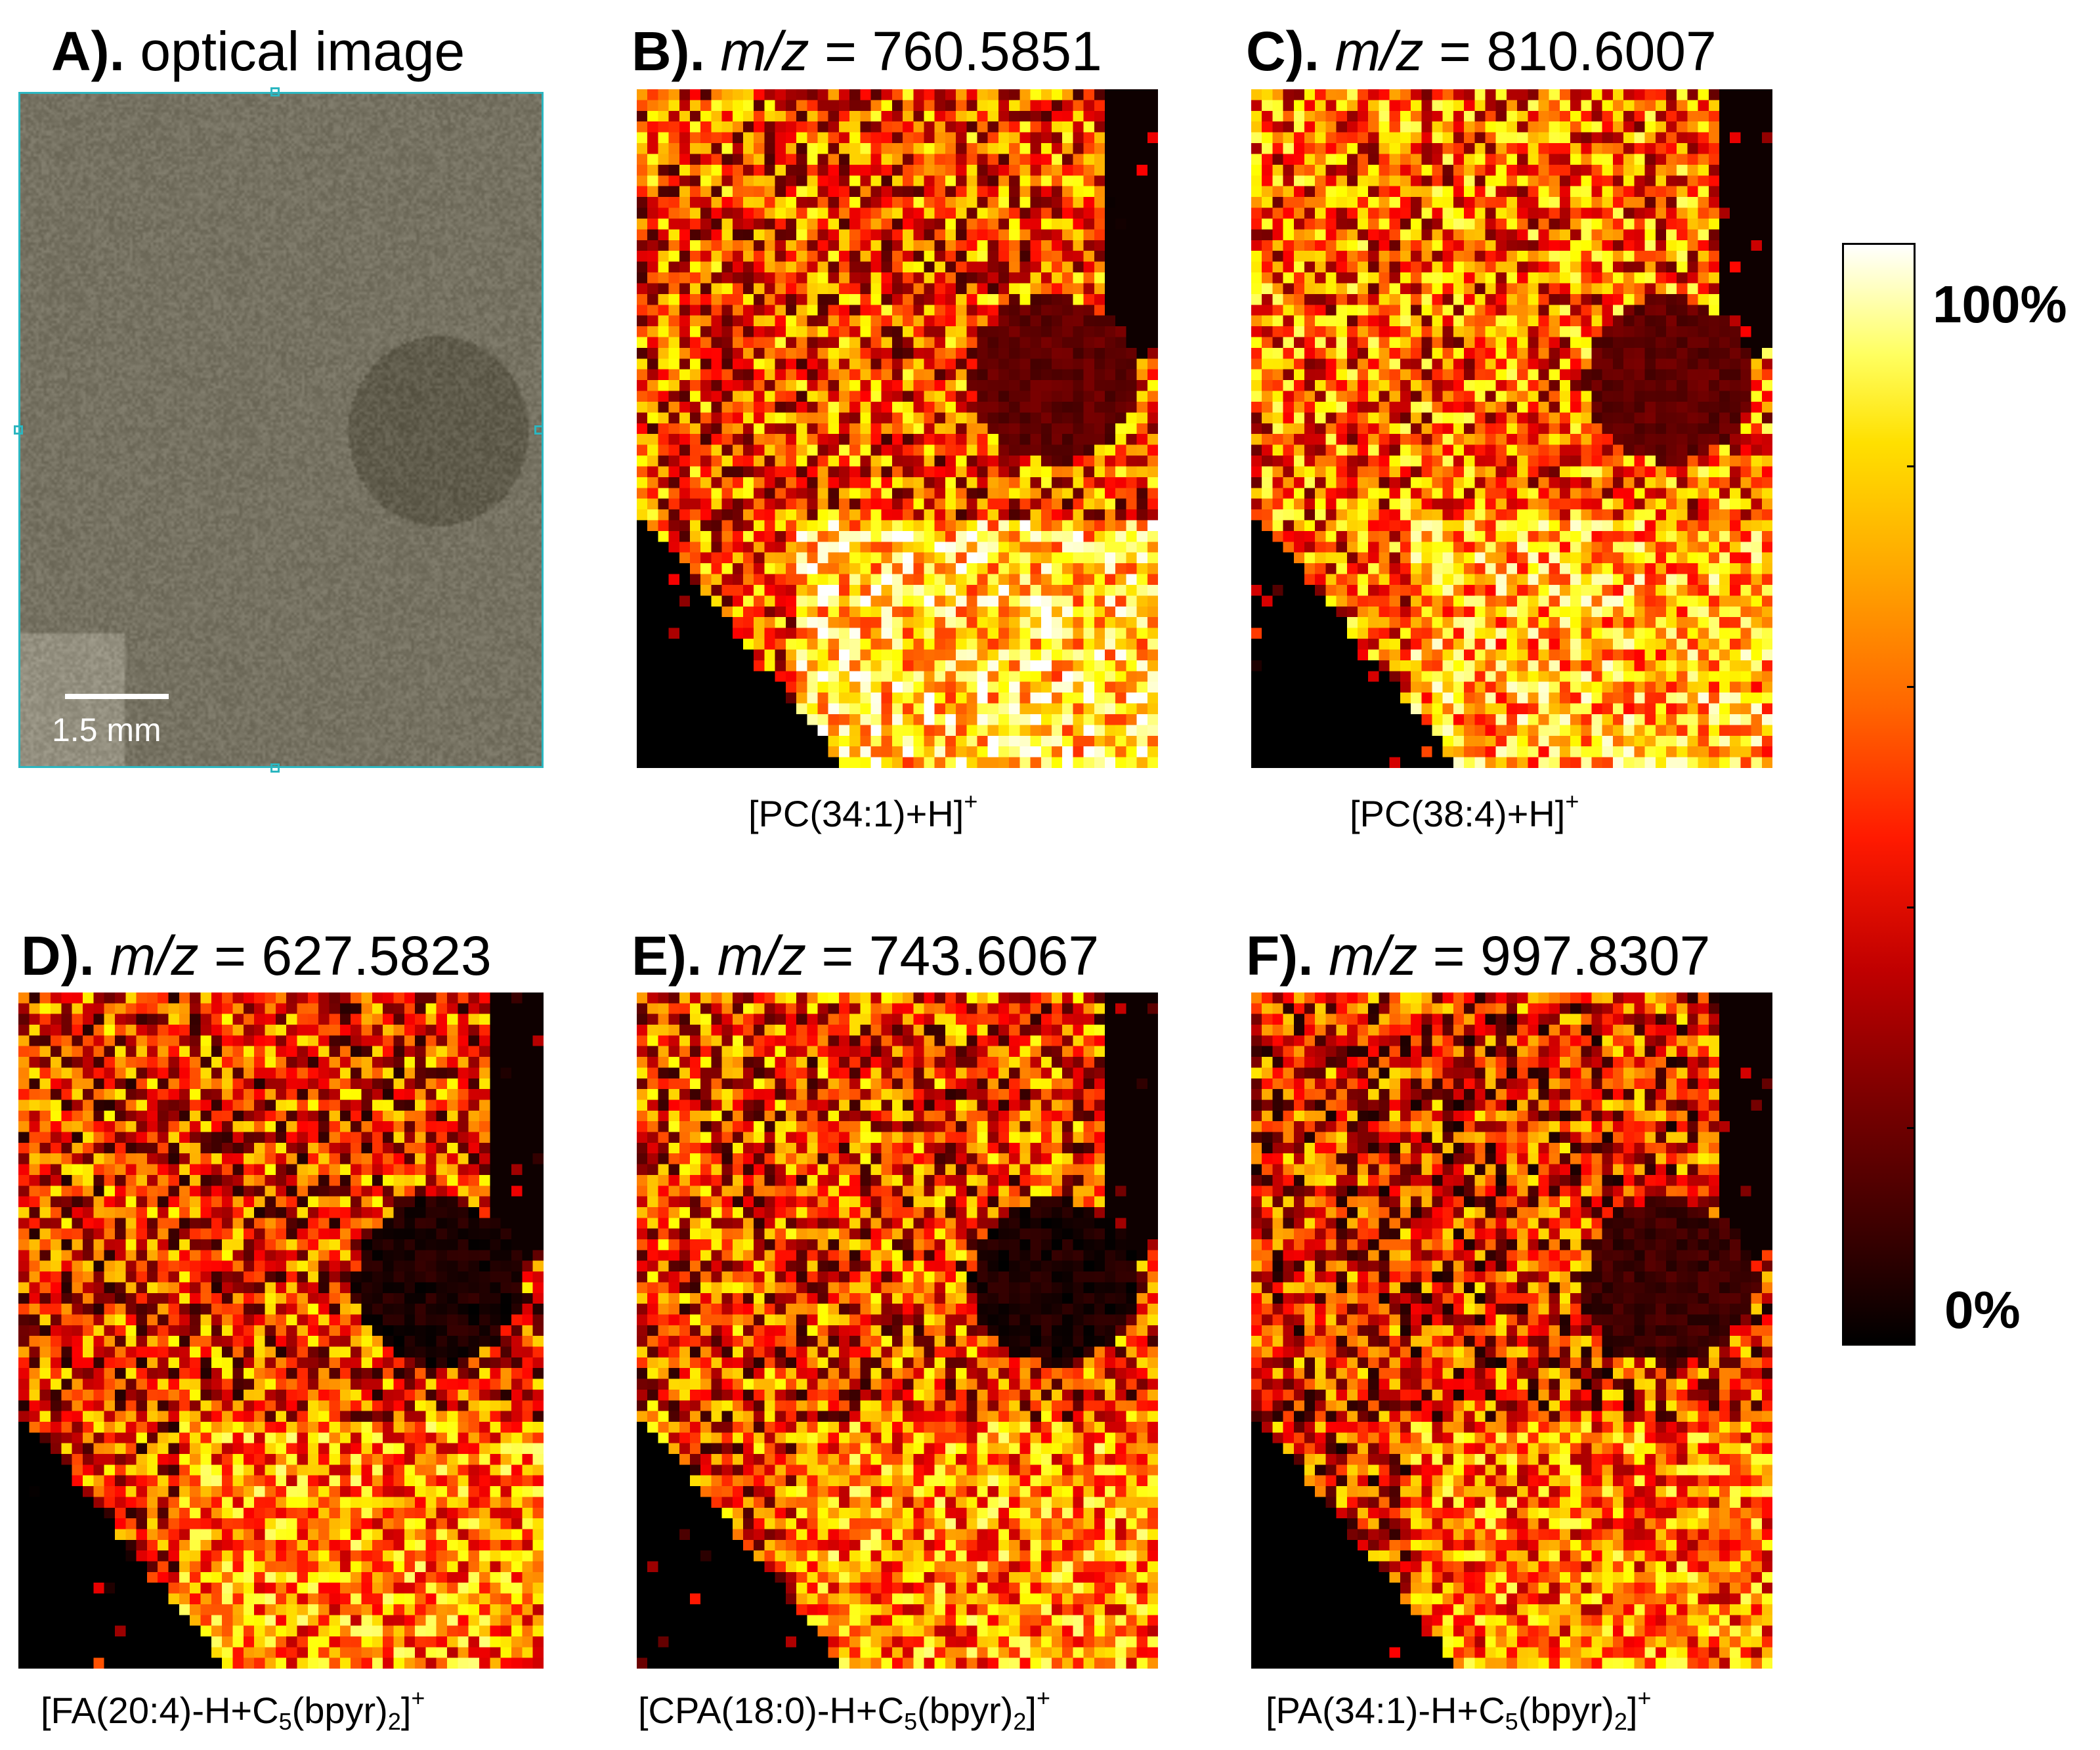 The height and width of the screenshot is (1750, 2100). What do you see at coordinates (160, 1710) in the screenshot?
I see `panel-d-caption-pre: [FA(20:4)-H+C` at bounding box center [160, 1710].